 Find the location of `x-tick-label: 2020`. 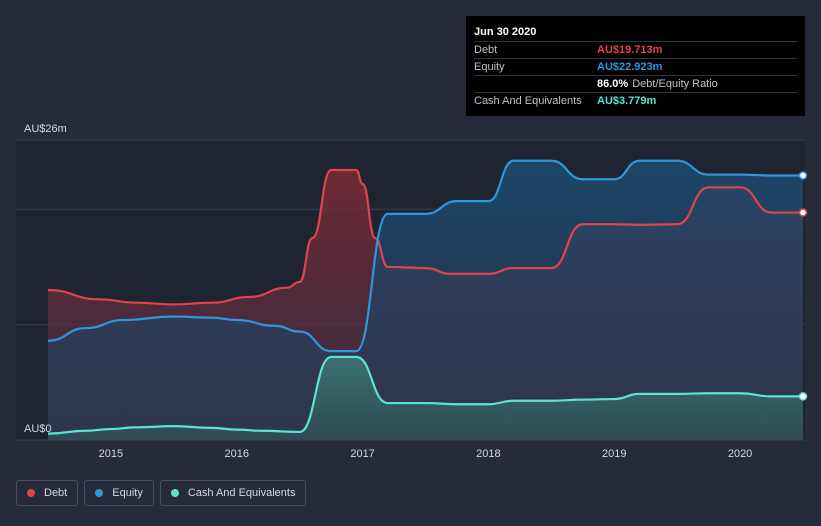

x-tick-label: 2020 is located at coordinates (740, 454).